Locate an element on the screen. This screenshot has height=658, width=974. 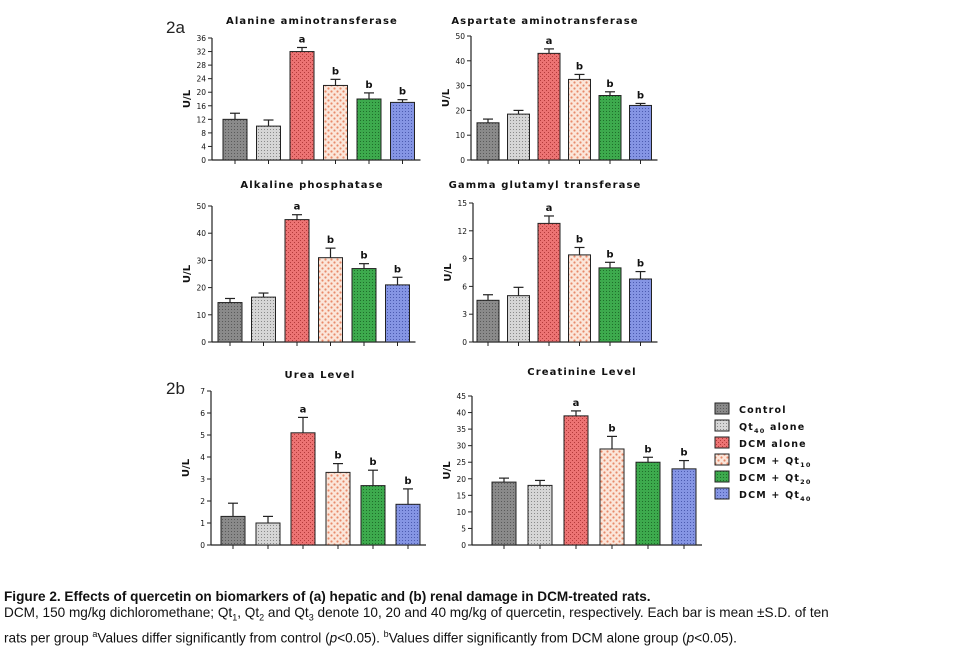
y-tick-label: 45 is located at coordinates (461, 396).